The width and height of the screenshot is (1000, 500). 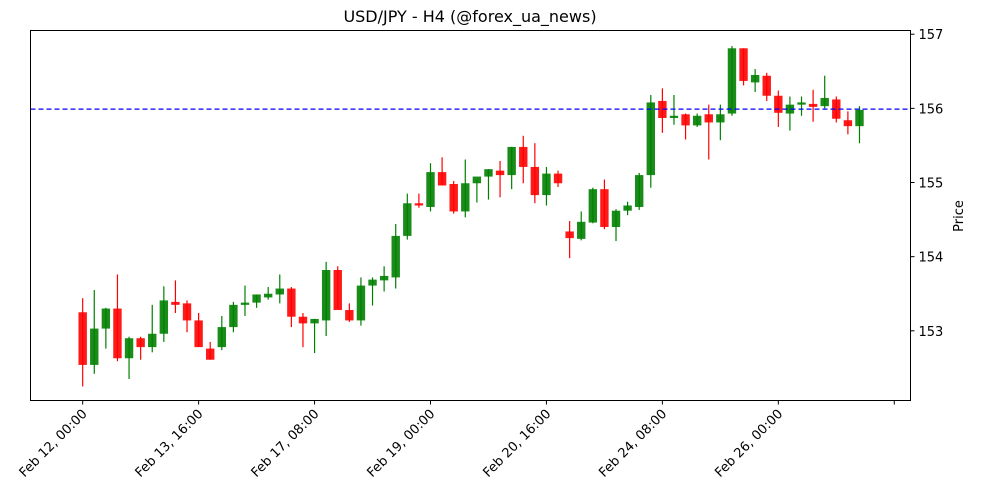 What do you see at coordinates (170, 444) in the screenshot?
I see `x-tick-label: Feb 13, 16:00` at bounding box center [170, 444].